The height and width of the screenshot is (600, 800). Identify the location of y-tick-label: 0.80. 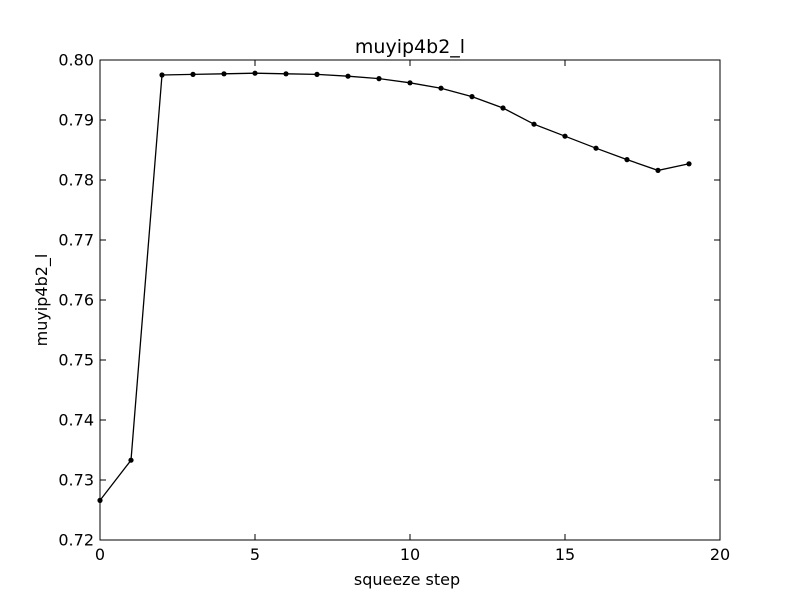
(76, 60).